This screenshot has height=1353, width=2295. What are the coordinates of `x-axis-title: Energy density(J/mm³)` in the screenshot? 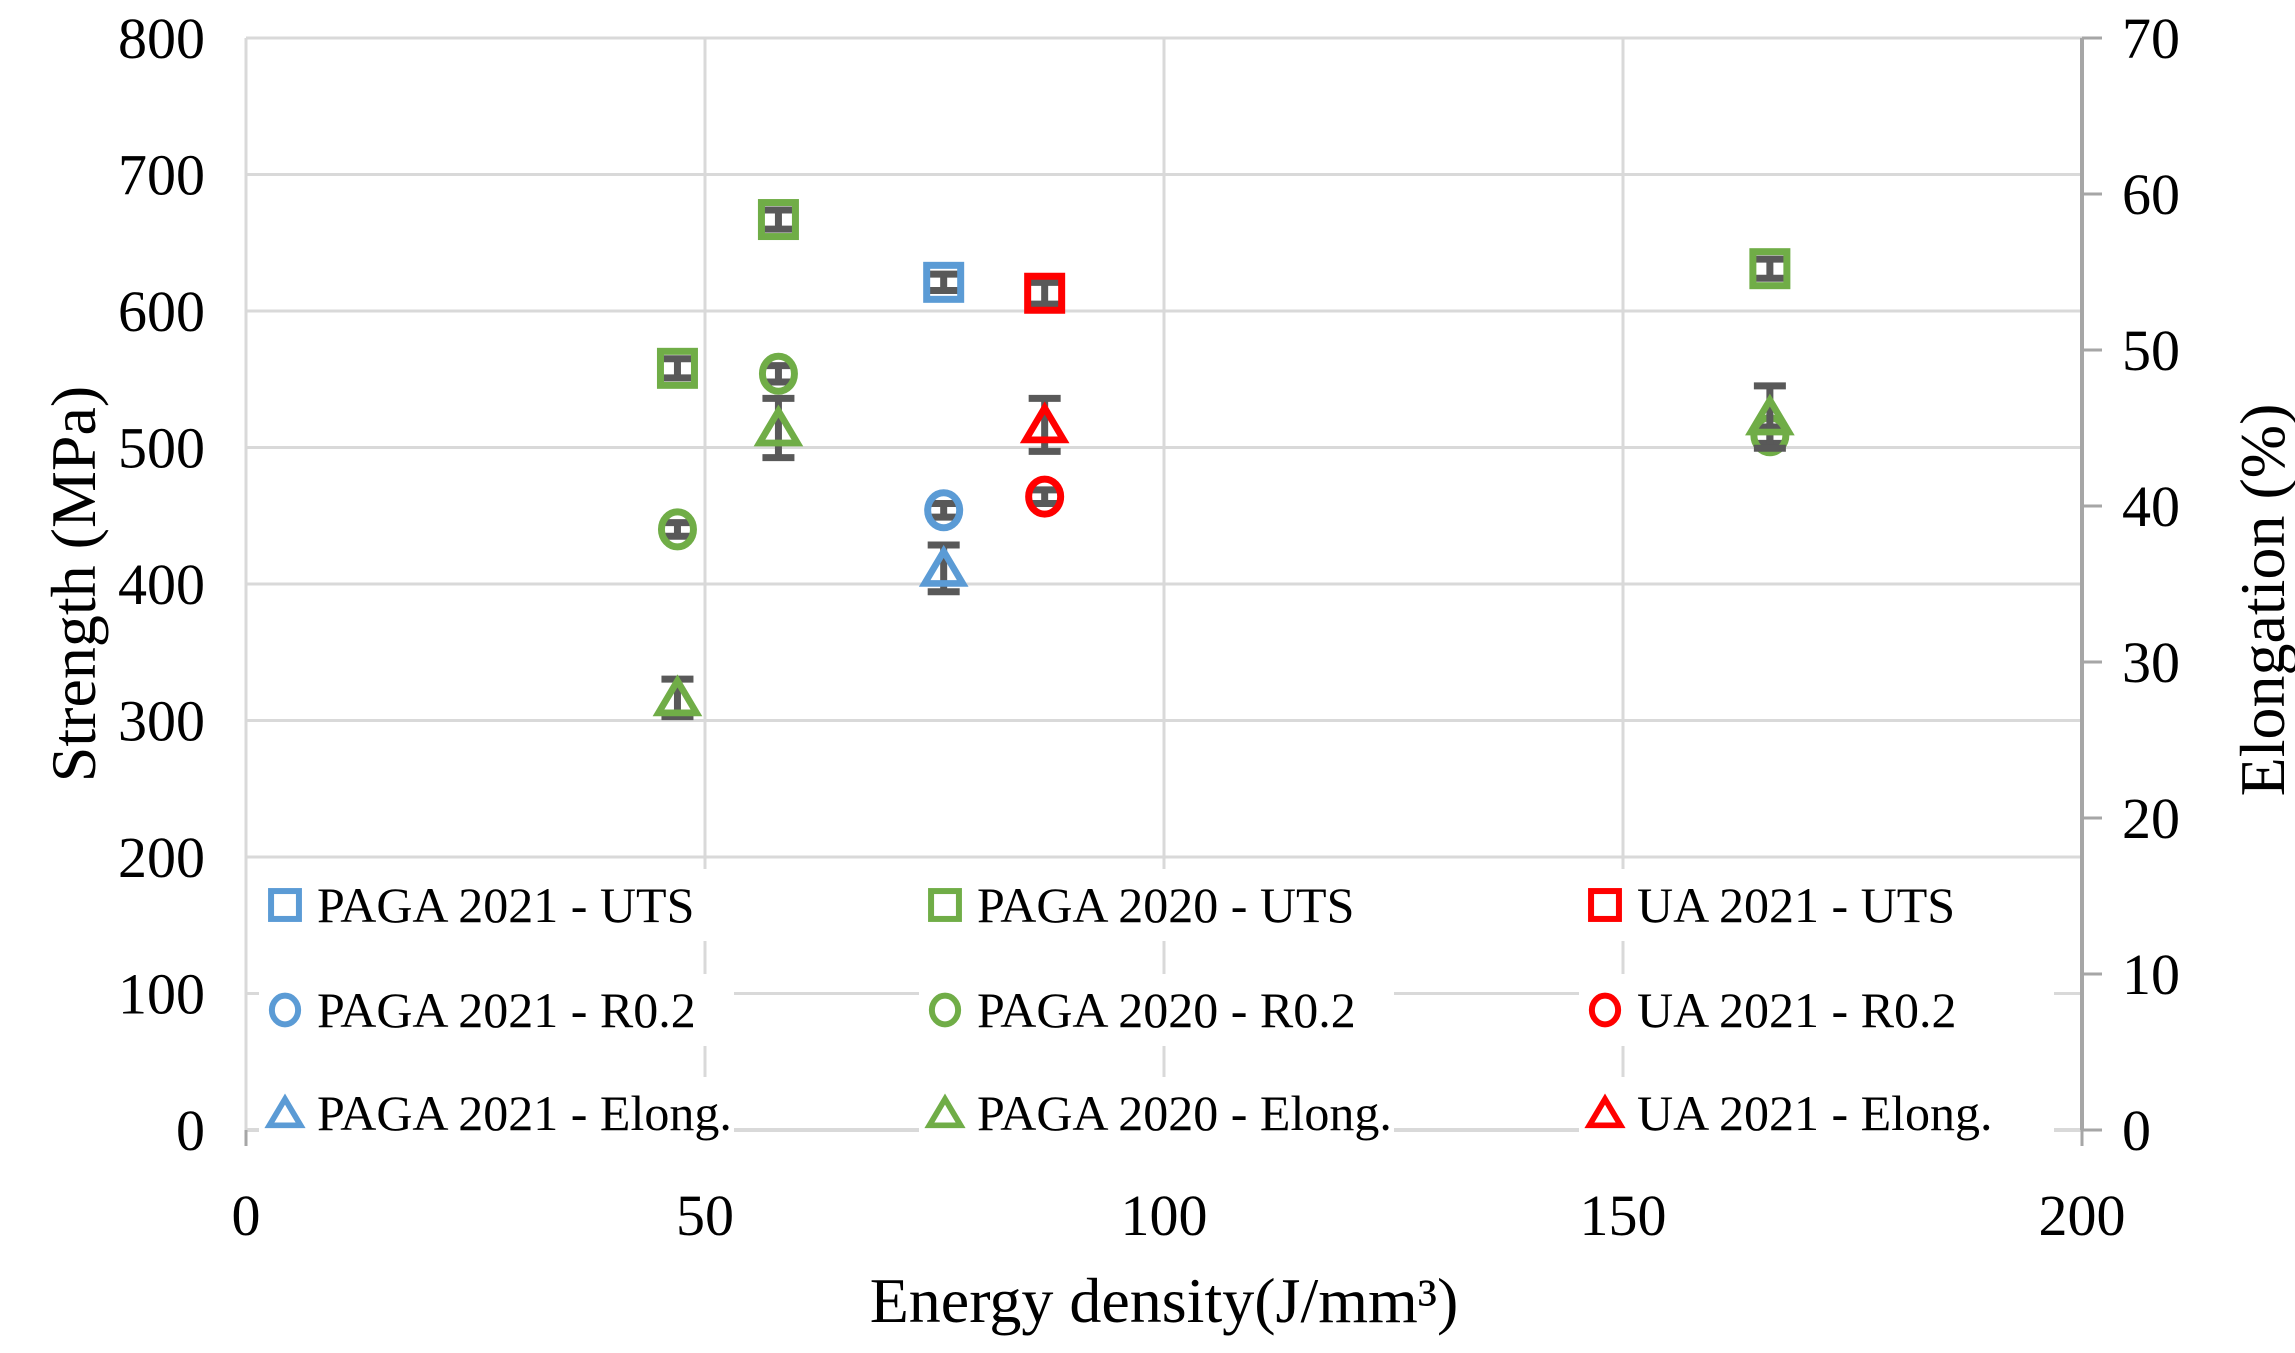 It's located at (1164, 1300).